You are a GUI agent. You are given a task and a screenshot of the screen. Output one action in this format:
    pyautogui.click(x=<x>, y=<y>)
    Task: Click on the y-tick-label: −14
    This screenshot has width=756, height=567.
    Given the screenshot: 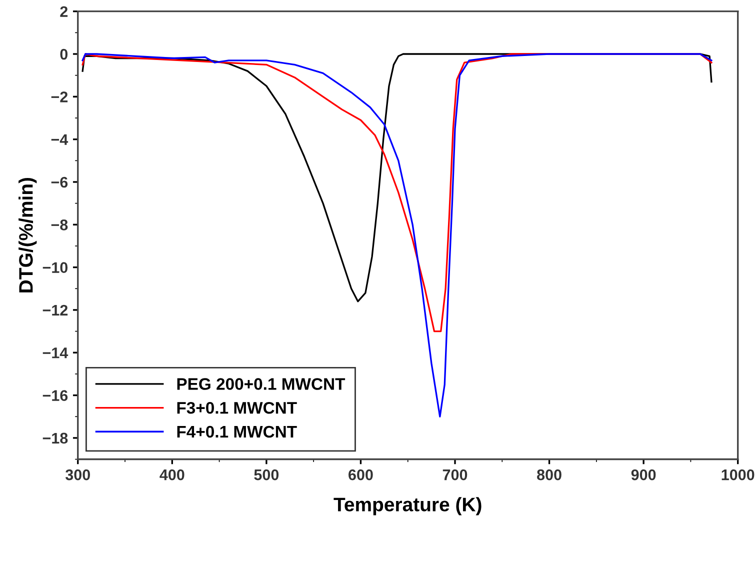 What is the action you would take?
    pyautogui.click(x=55, y=353)
    